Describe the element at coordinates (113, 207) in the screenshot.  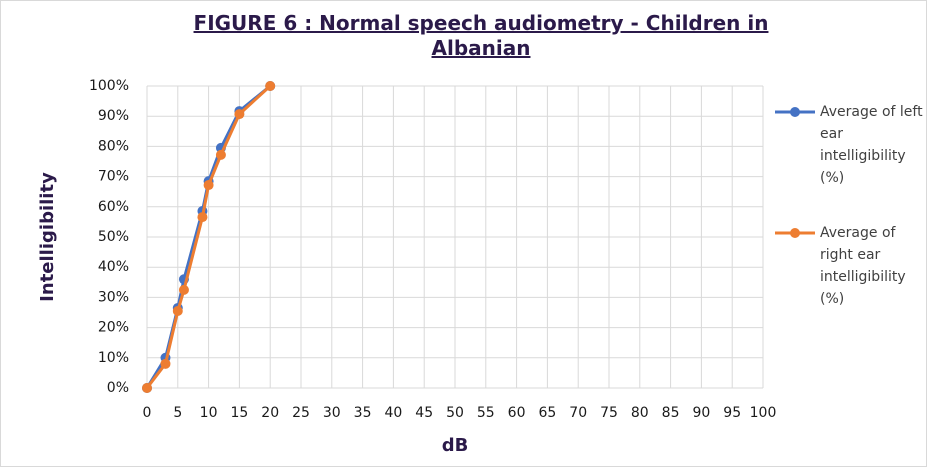
I see `y-tick-label: 60%` at that location.